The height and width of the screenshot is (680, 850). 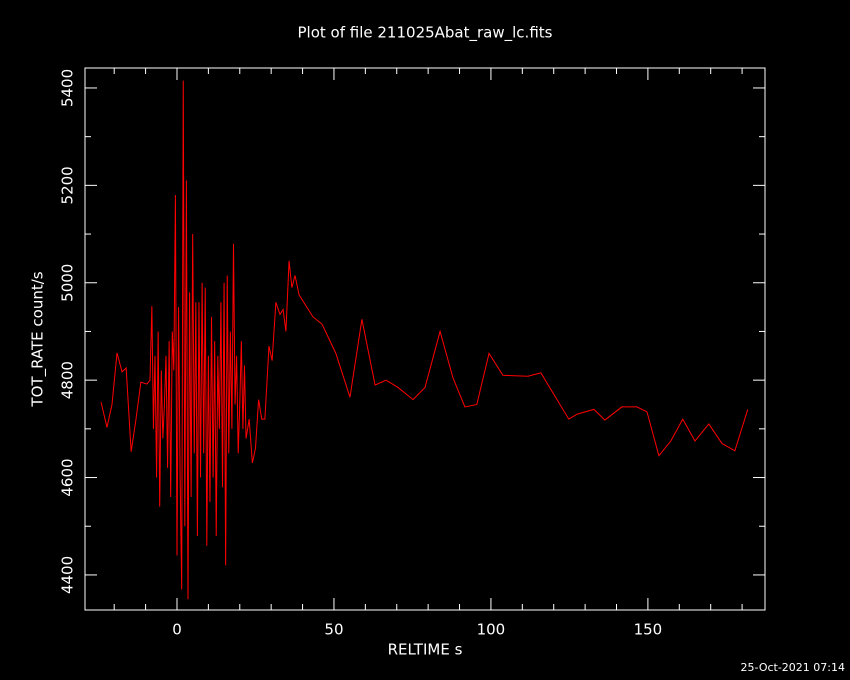 What do you see at coordinates (491, 630) in the screenshot?
I see `x-tick-label: 100` at bounding box center [491, 630].